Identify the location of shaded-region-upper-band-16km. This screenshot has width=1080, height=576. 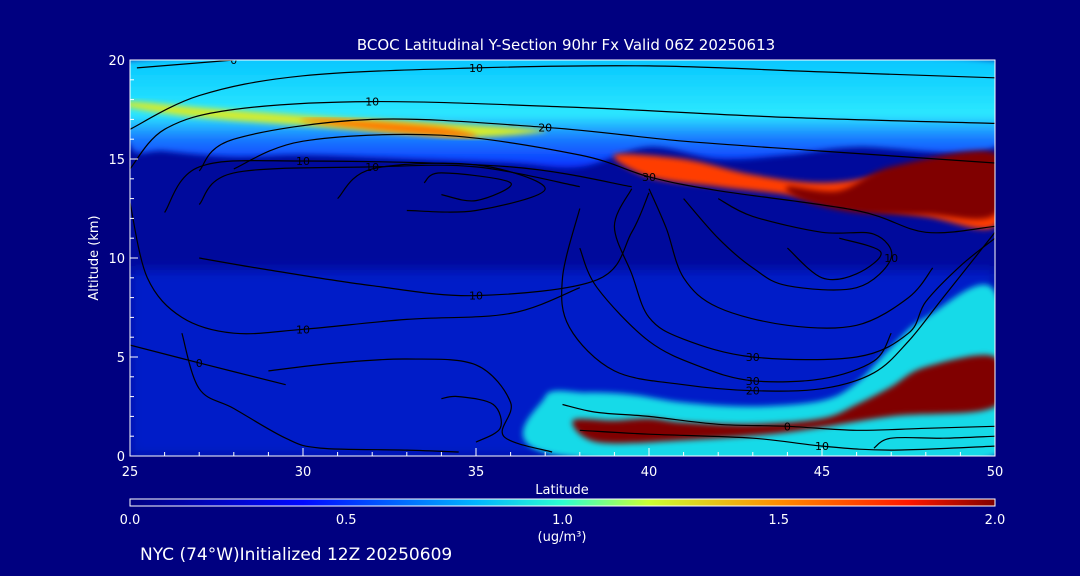
(388, 128).